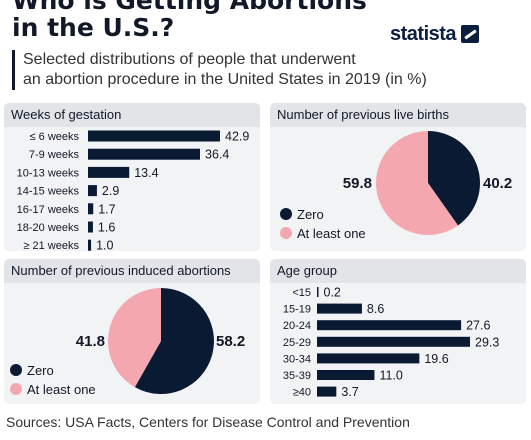  I want to click on panel-title-previous-induced-abortions: Number of previous induced abortions, so click(132, 271).